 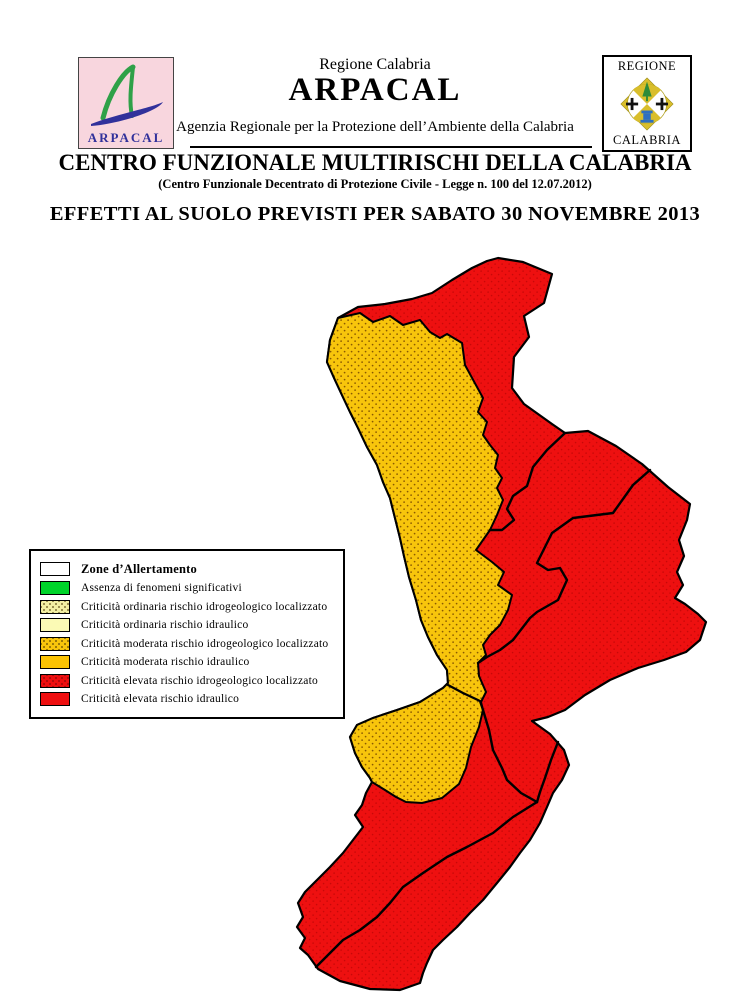 What do you see at coordinates (661, 103) in the screenshot?
I see `emblem-cross-right-icon` at bounding box center [661, 103].